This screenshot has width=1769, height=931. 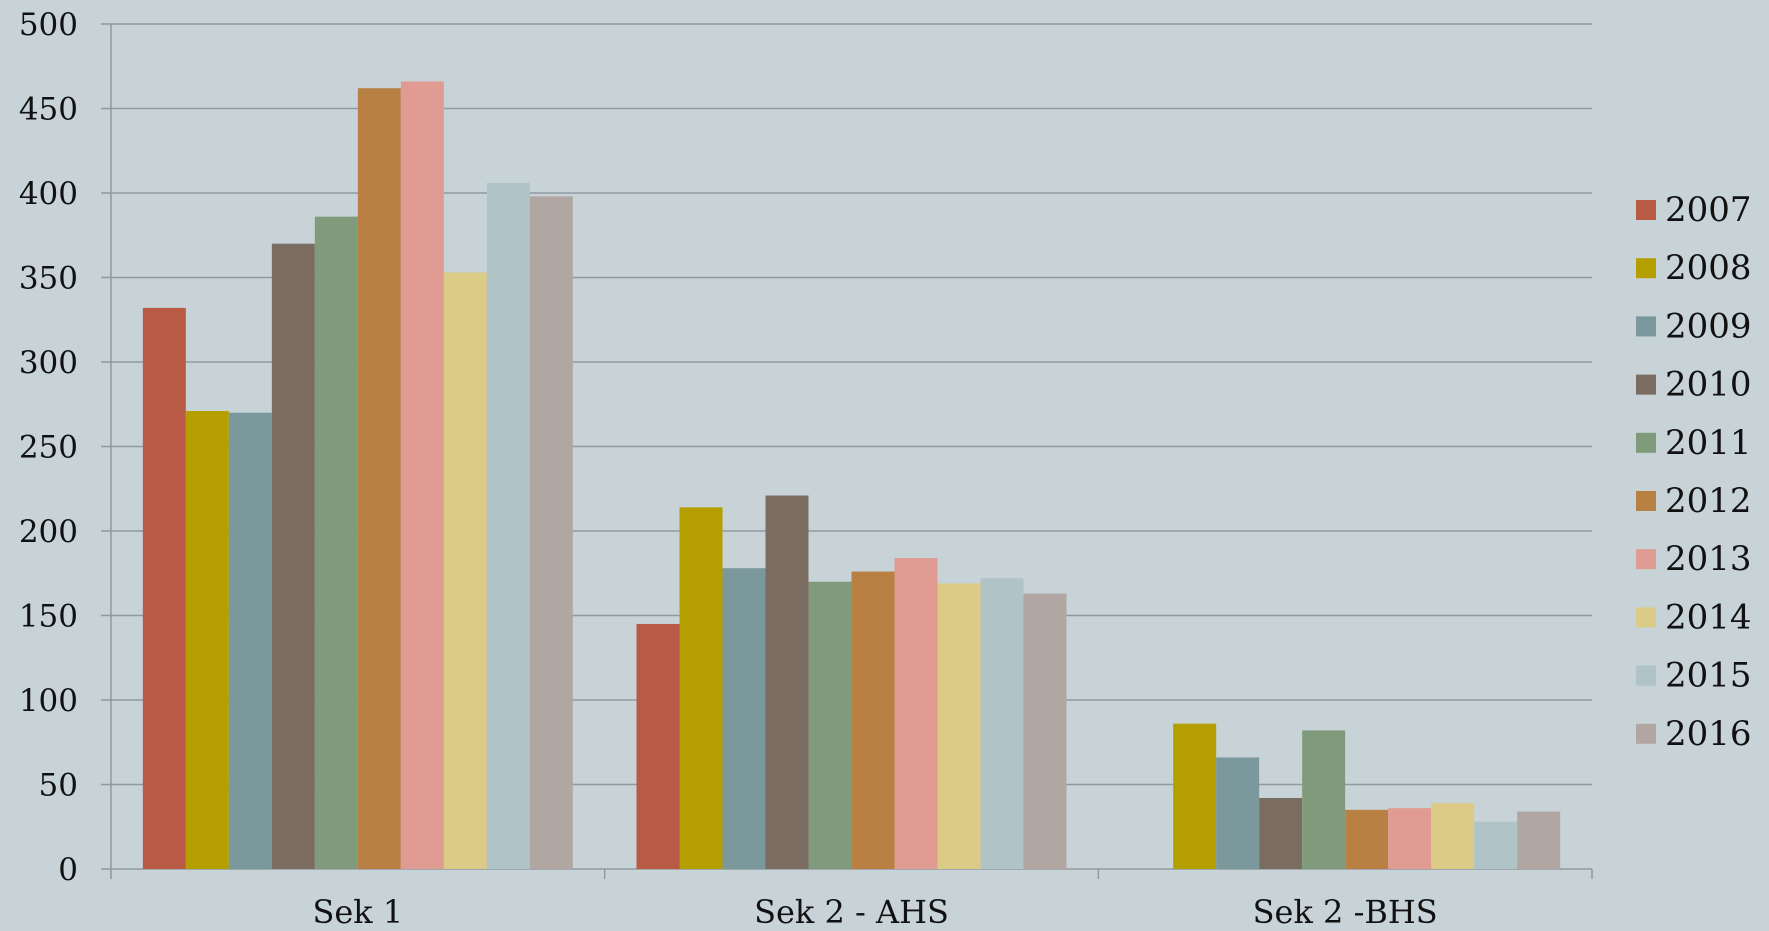 I want to click on y-tick-label: 500, so click(x=48, y=25).